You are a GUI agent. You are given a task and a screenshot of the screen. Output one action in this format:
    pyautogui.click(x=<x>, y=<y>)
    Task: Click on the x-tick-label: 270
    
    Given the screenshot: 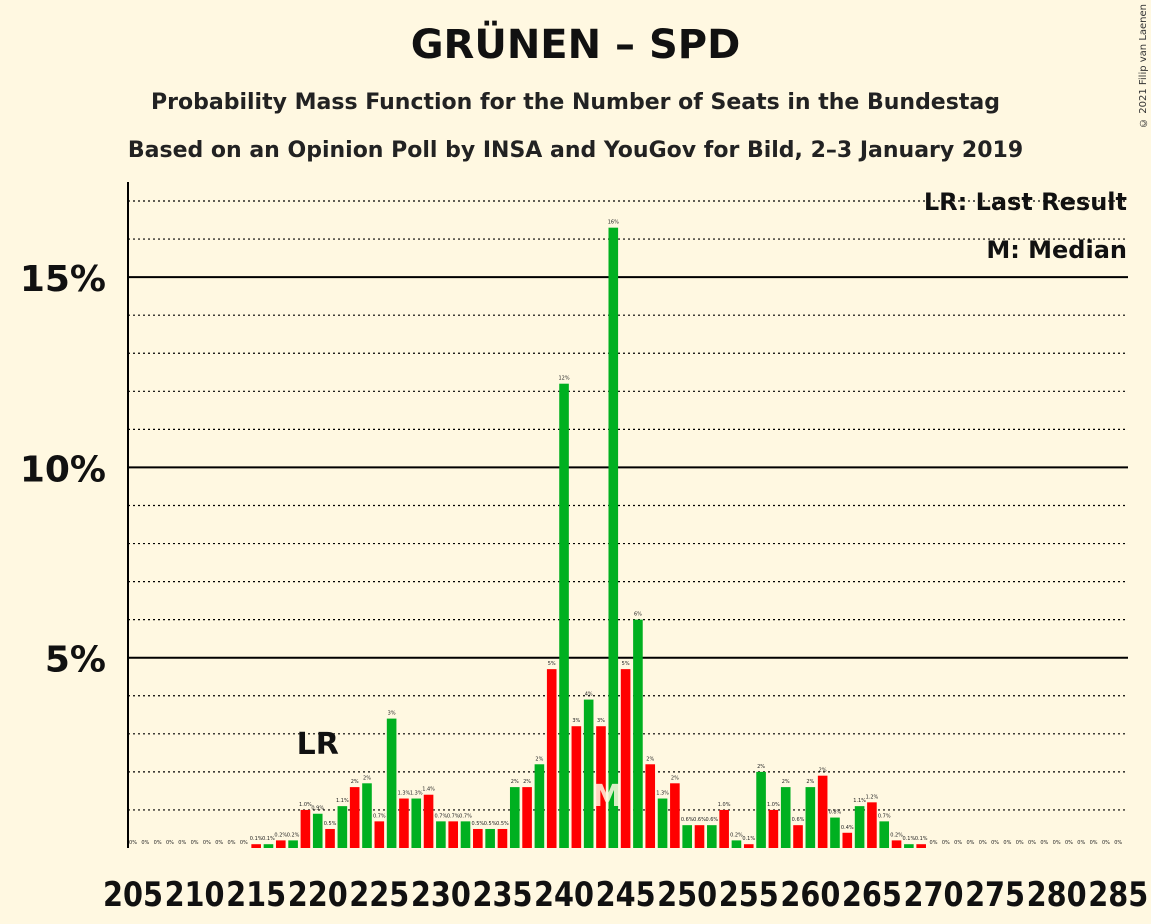 What is the action you would take?
    pyautogui.click(x=933, y=895)
    